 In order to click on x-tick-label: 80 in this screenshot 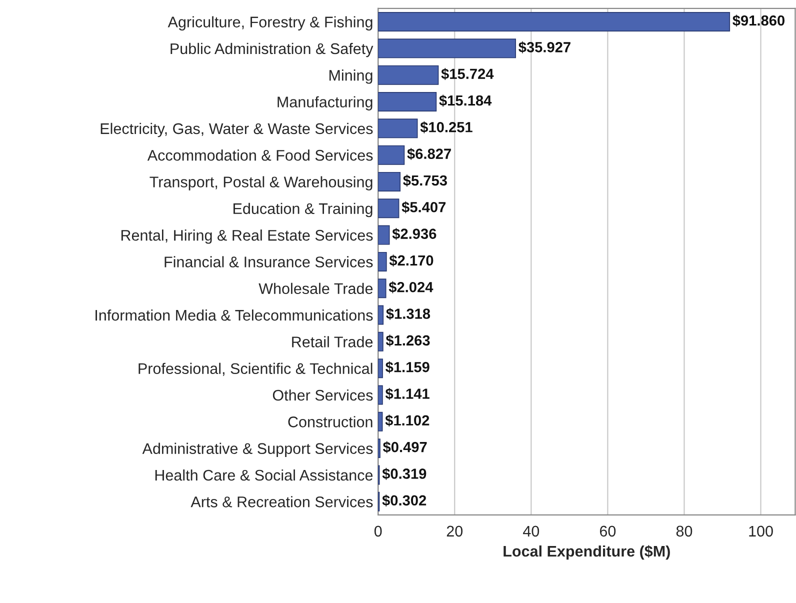, I will do `click(684, 531)`.